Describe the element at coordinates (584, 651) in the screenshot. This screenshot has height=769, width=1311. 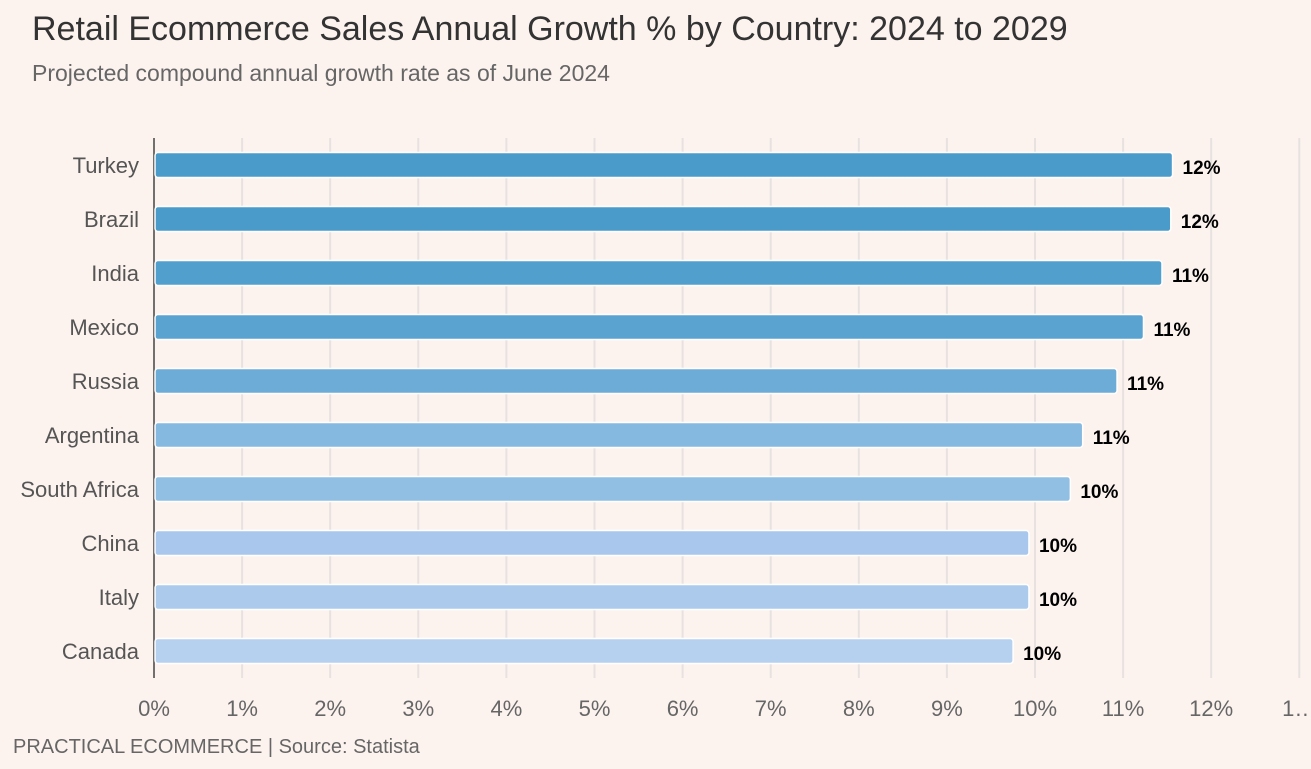
I see `bar-canada` at that location.